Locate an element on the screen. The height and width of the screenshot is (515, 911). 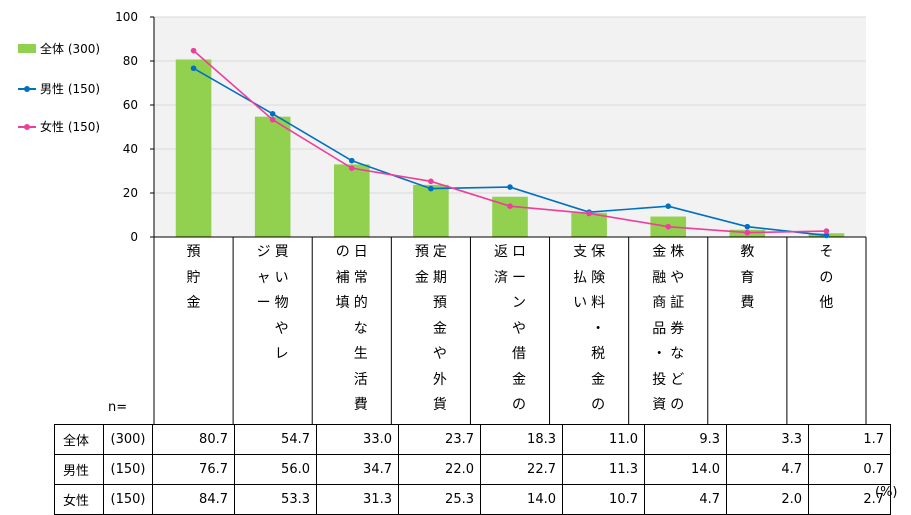
table-cell: 9.3 is located at coordinates (685, 439).